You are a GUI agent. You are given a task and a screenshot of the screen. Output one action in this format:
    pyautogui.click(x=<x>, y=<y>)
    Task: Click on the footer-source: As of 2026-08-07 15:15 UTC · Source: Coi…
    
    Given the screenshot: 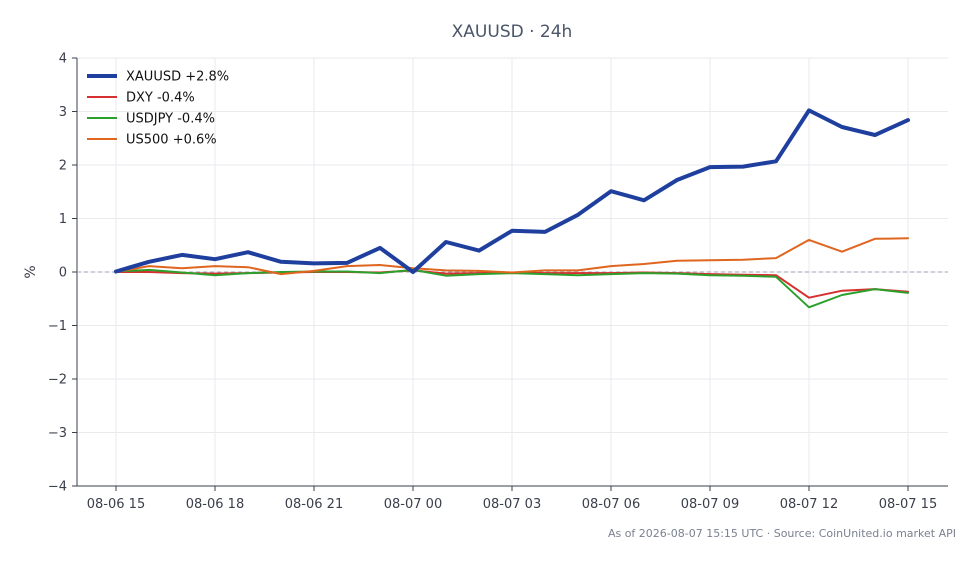 What is the action you would take?
    pyautogui.click(x=782, y=533)
    